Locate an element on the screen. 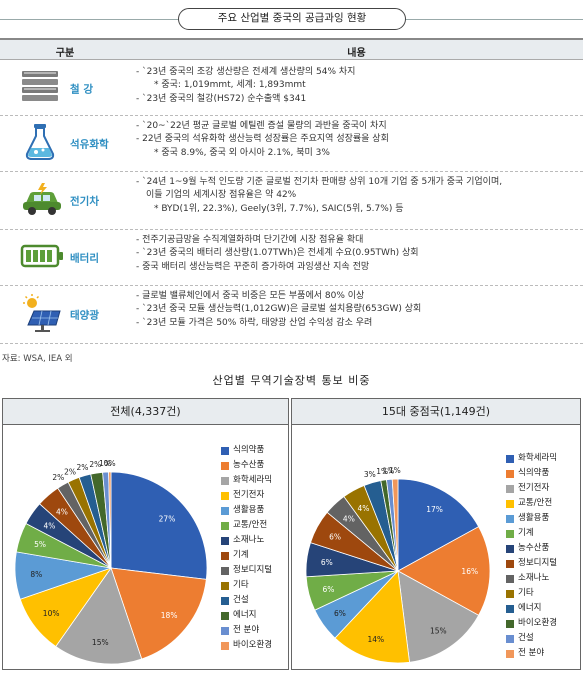 The height and width of the screenshot is (674, 583). legend-item-top15-10: 에너지 is located at coordinates (531, 608).